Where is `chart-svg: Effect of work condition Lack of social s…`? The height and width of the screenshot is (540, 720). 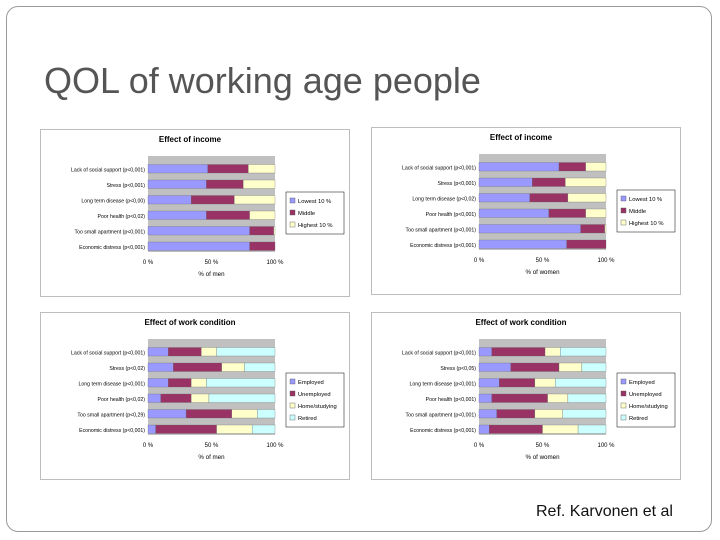 chart-svg: Effect of work condition Lack of social s… is located at coordinates (195, 396).